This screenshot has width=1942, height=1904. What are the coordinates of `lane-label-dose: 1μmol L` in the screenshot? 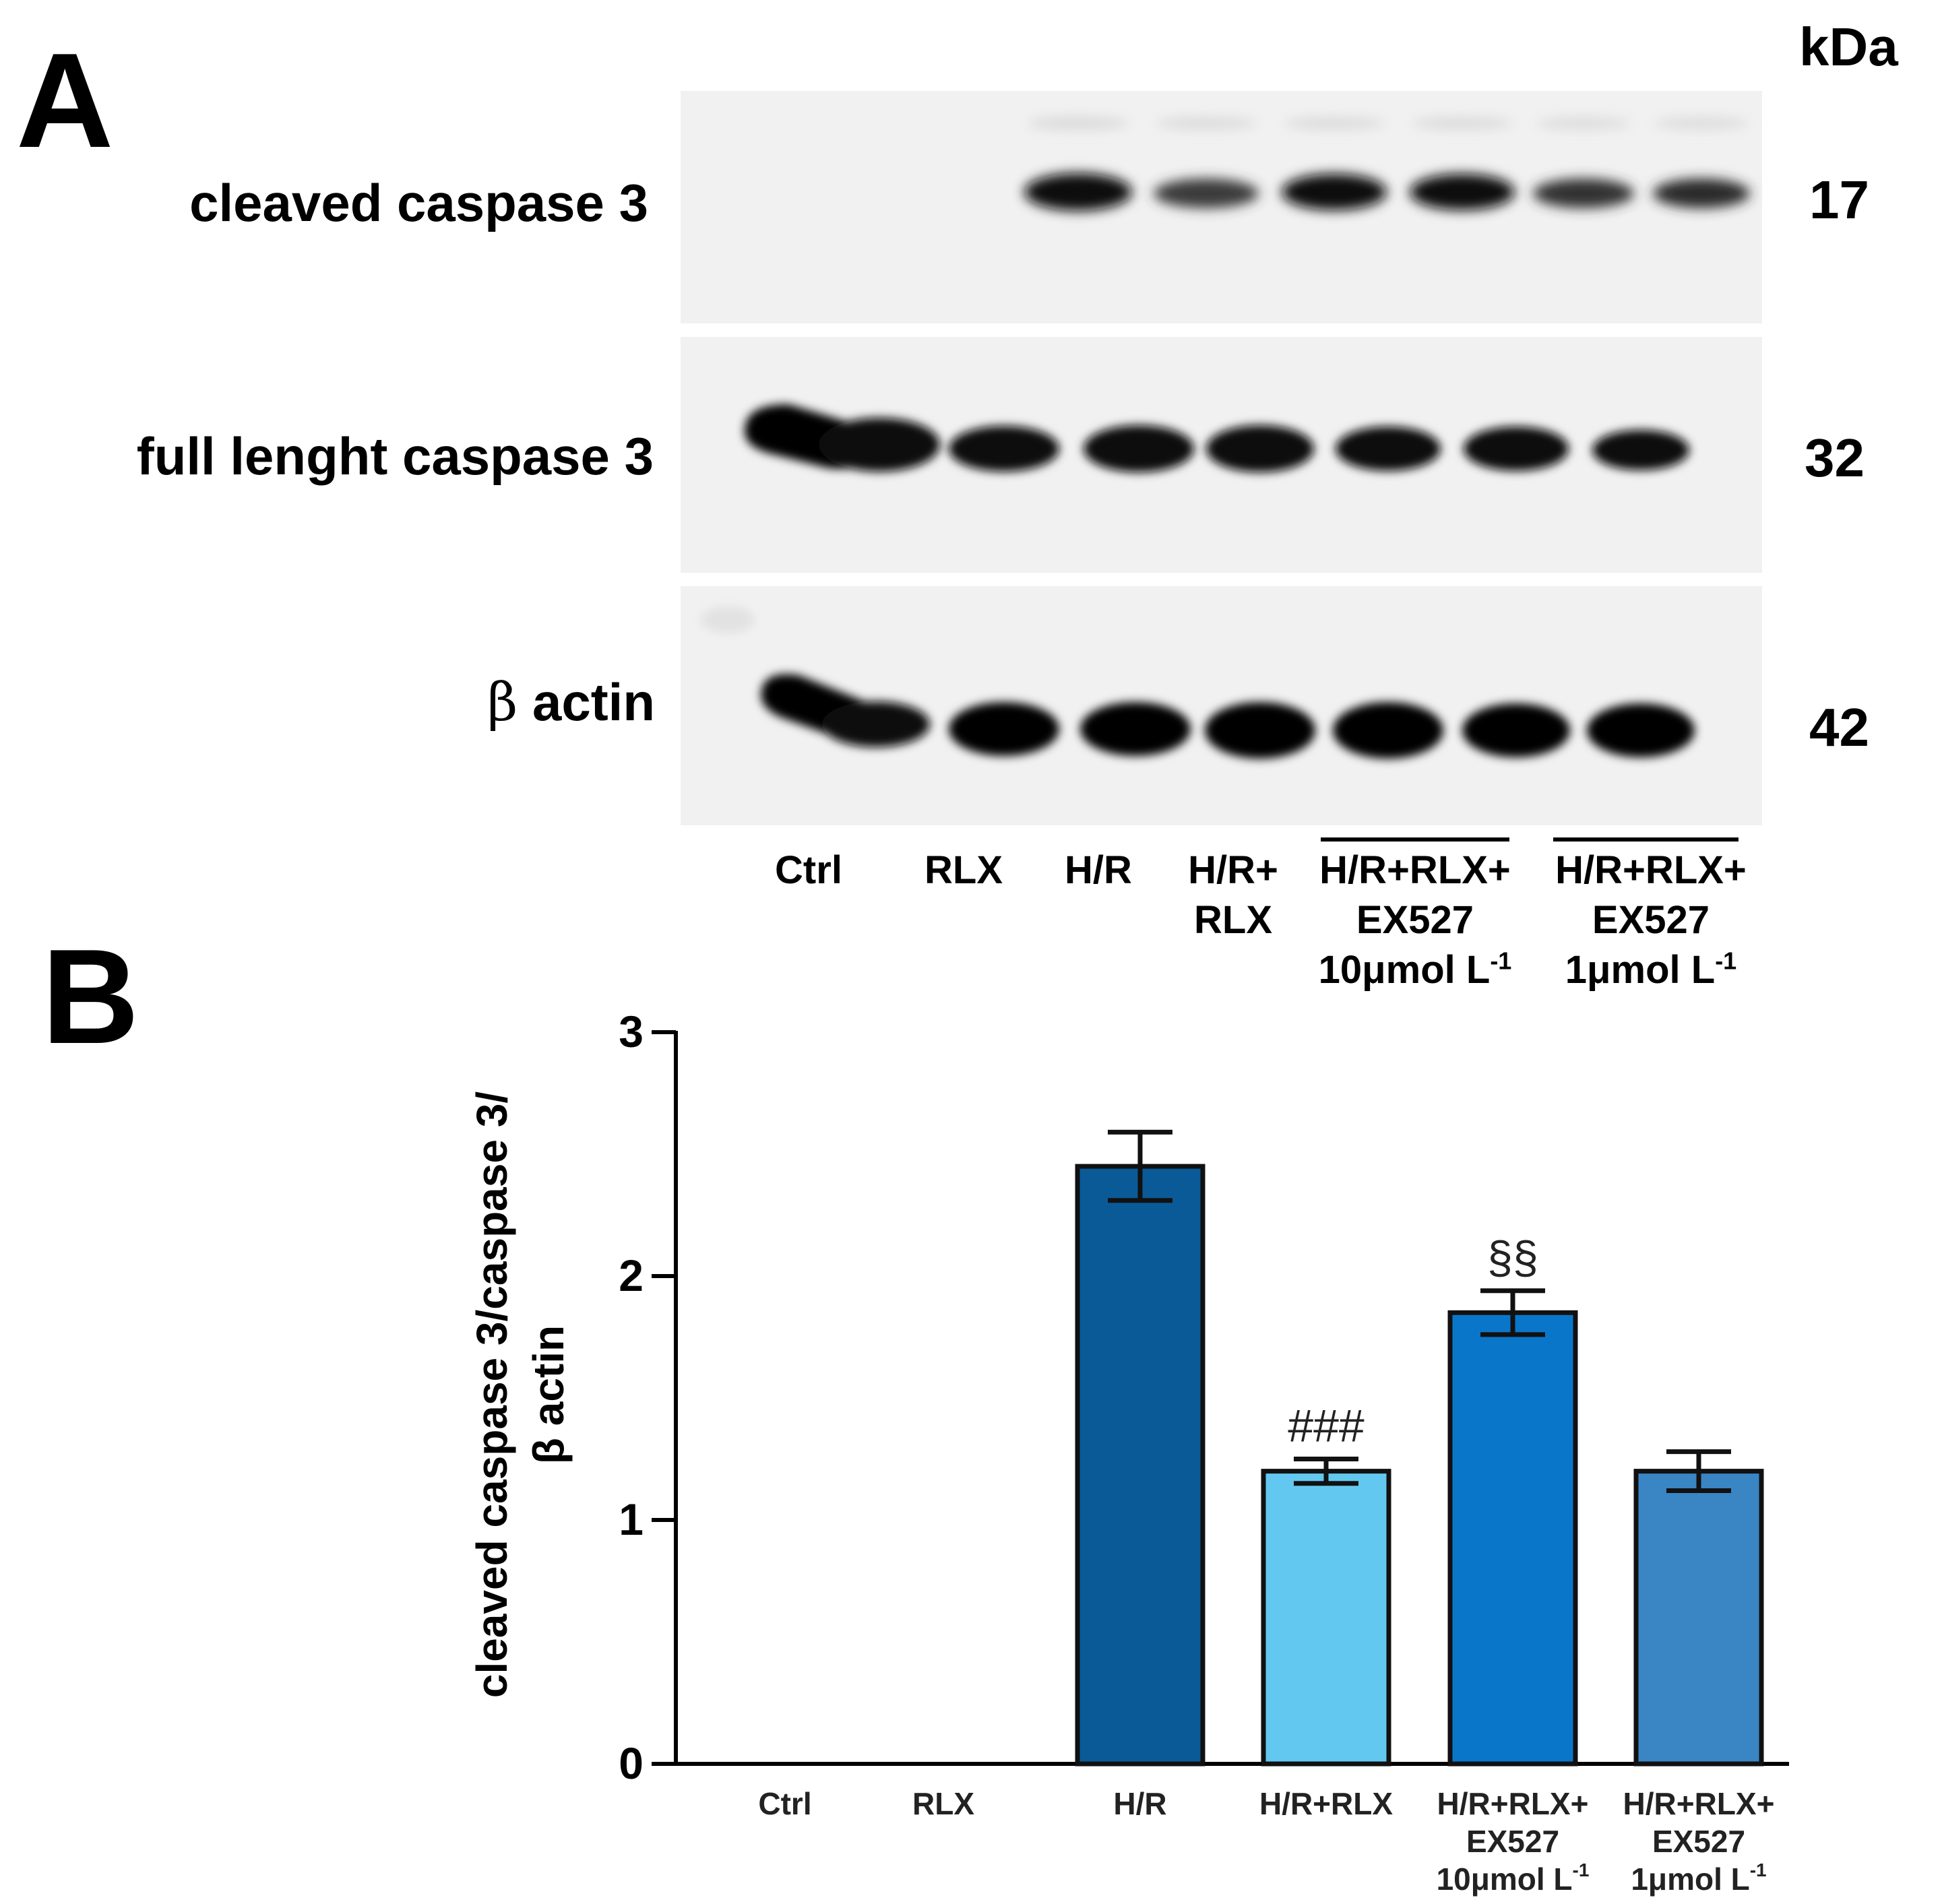 It's located at (1641, 970).